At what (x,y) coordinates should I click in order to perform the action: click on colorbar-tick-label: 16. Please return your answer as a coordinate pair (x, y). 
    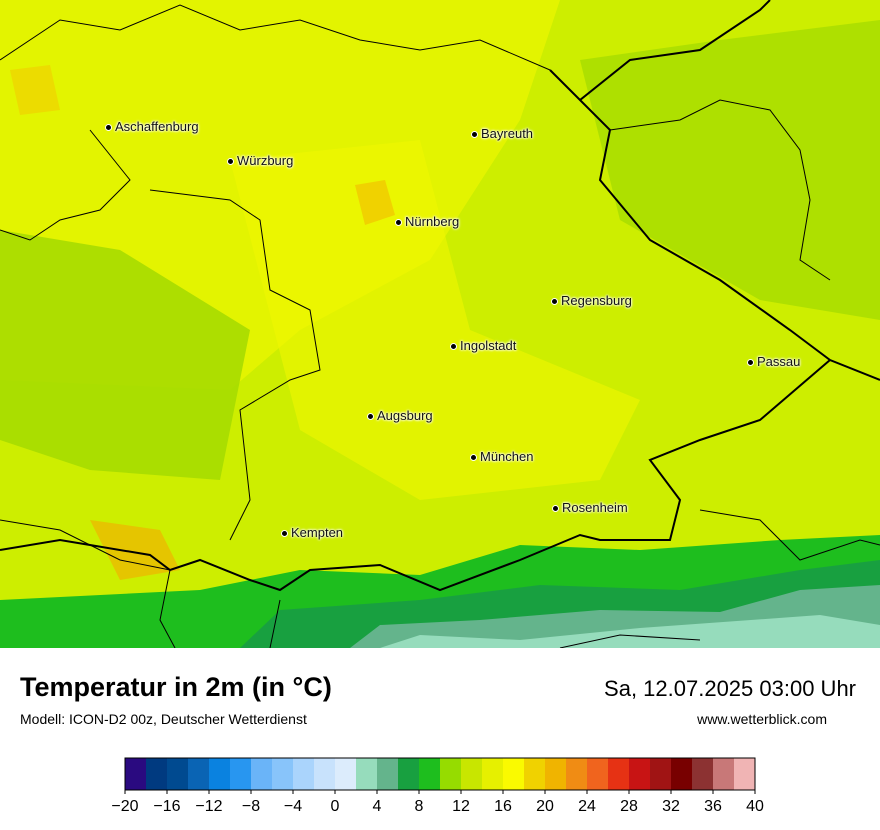
    Looking at the image, I should click on (503, 806).